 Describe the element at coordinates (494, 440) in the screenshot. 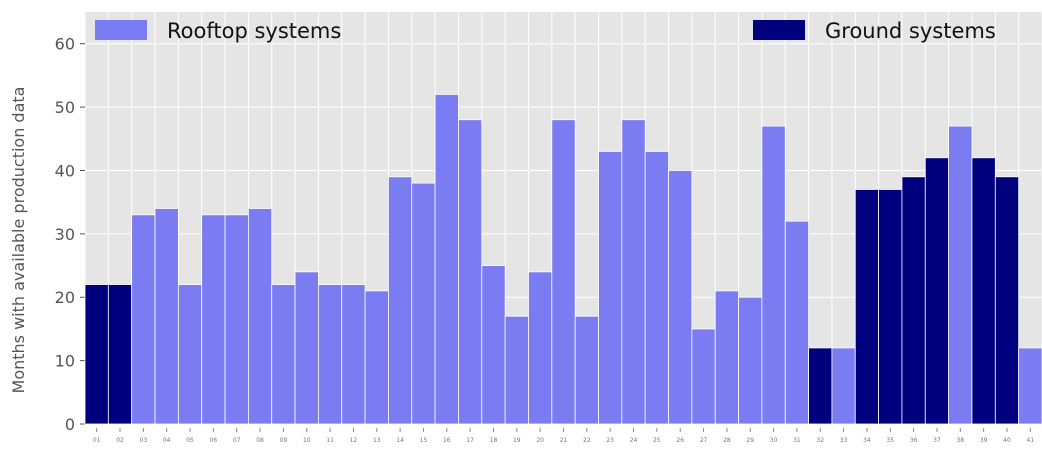

I see `x-tick-label: 18` at that location.